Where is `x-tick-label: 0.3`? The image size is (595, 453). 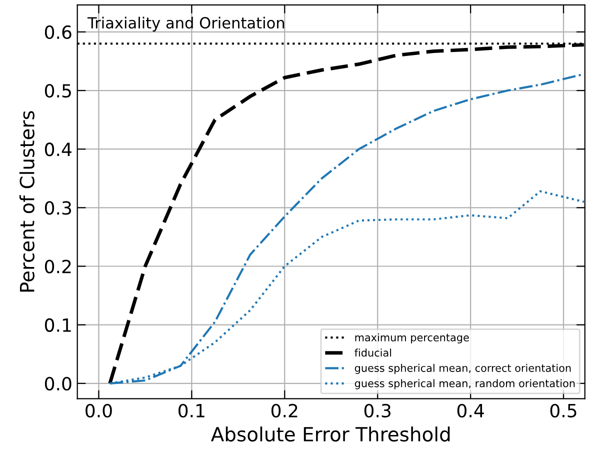
x-tick-label: 0.3 is located at coordinates (377, 411).